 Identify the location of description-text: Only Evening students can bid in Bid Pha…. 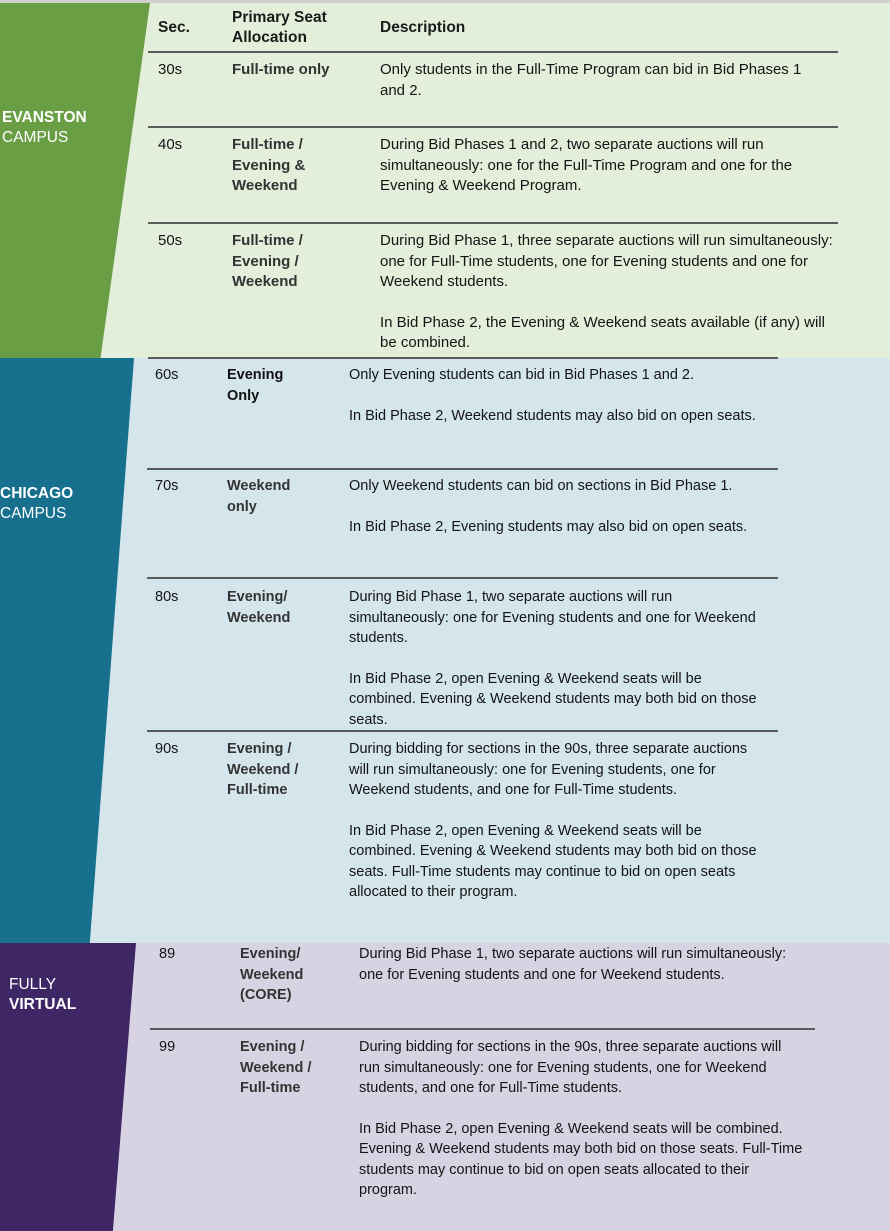
(521, 375).